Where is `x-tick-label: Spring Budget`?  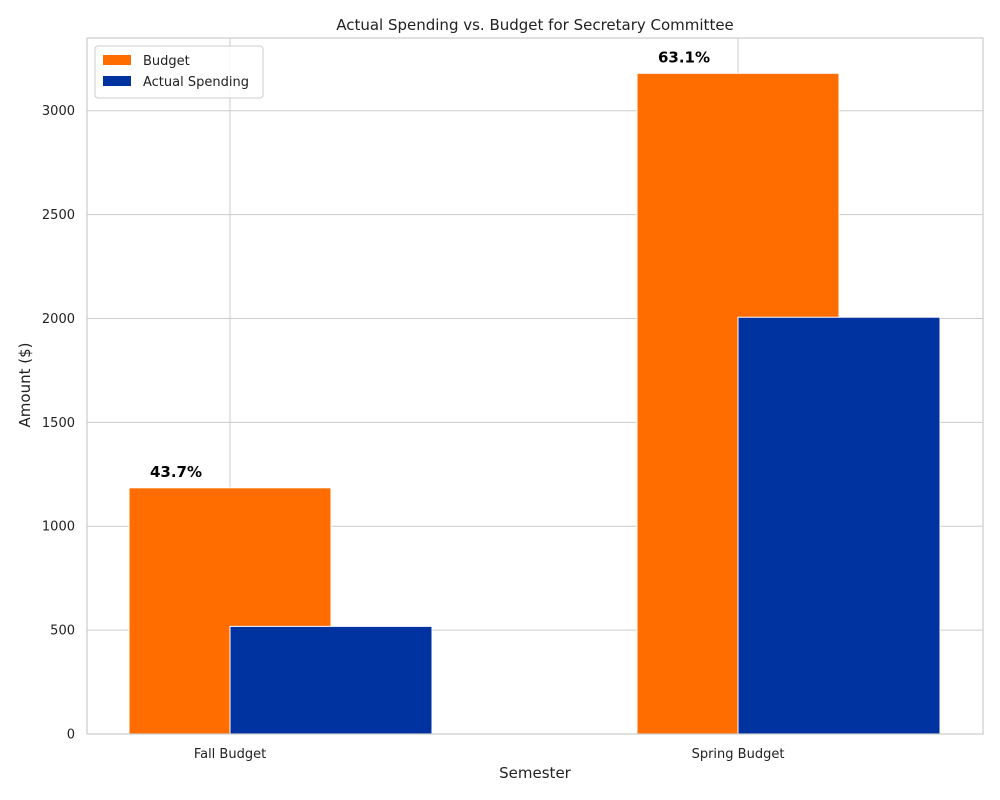
x-tick-label: Spring Budget is located at coordinates (738, 754).